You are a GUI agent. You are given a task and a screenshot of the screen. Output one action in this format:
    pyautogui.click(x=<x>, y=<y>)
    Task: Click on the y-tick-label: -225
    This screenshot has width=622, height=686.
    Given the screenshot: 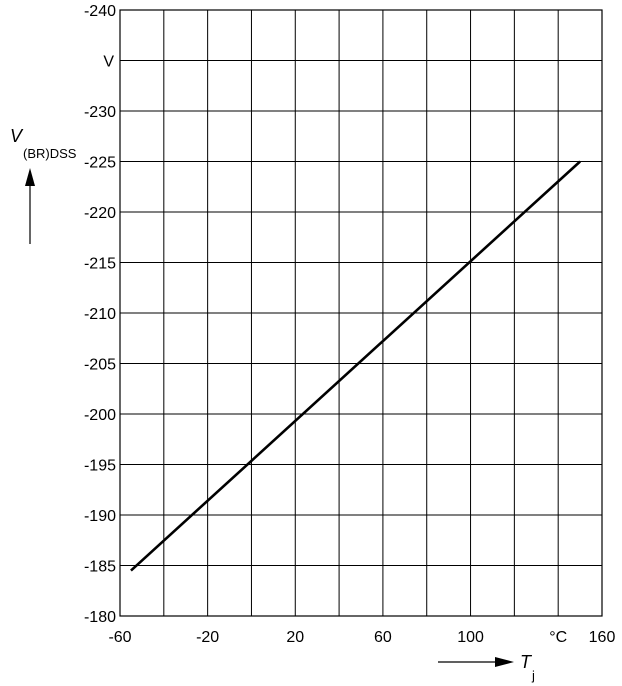 What is the action you would take?
    pyautogui.click(x=100, y=163)
    